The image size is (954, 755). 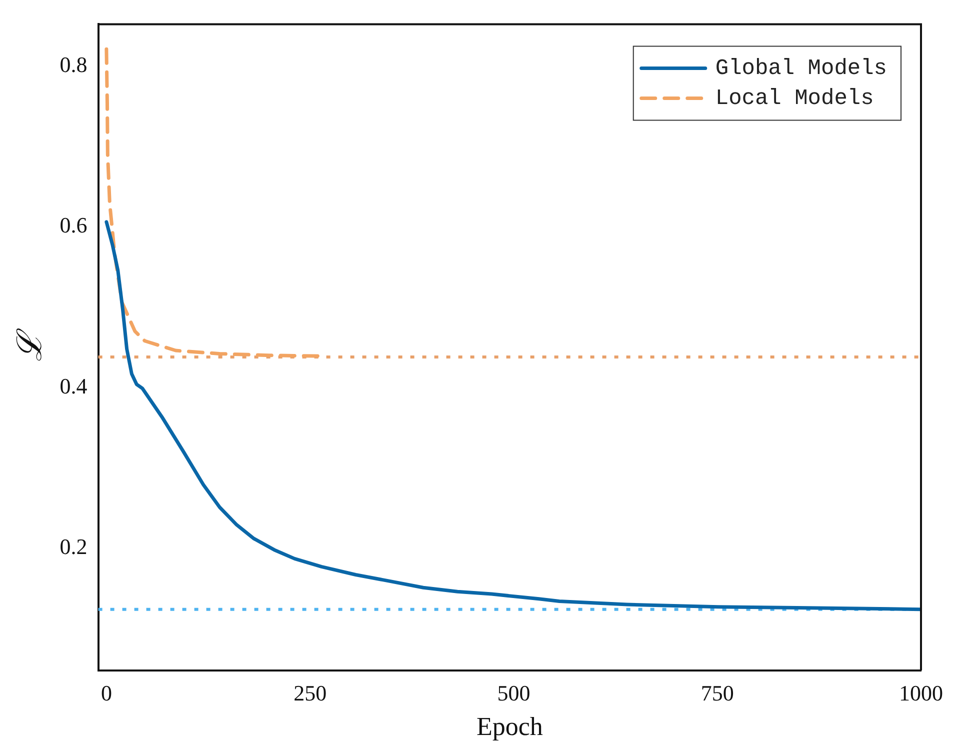 I want to click on x-axis-title: Epoch, so click(x=509, y=727).